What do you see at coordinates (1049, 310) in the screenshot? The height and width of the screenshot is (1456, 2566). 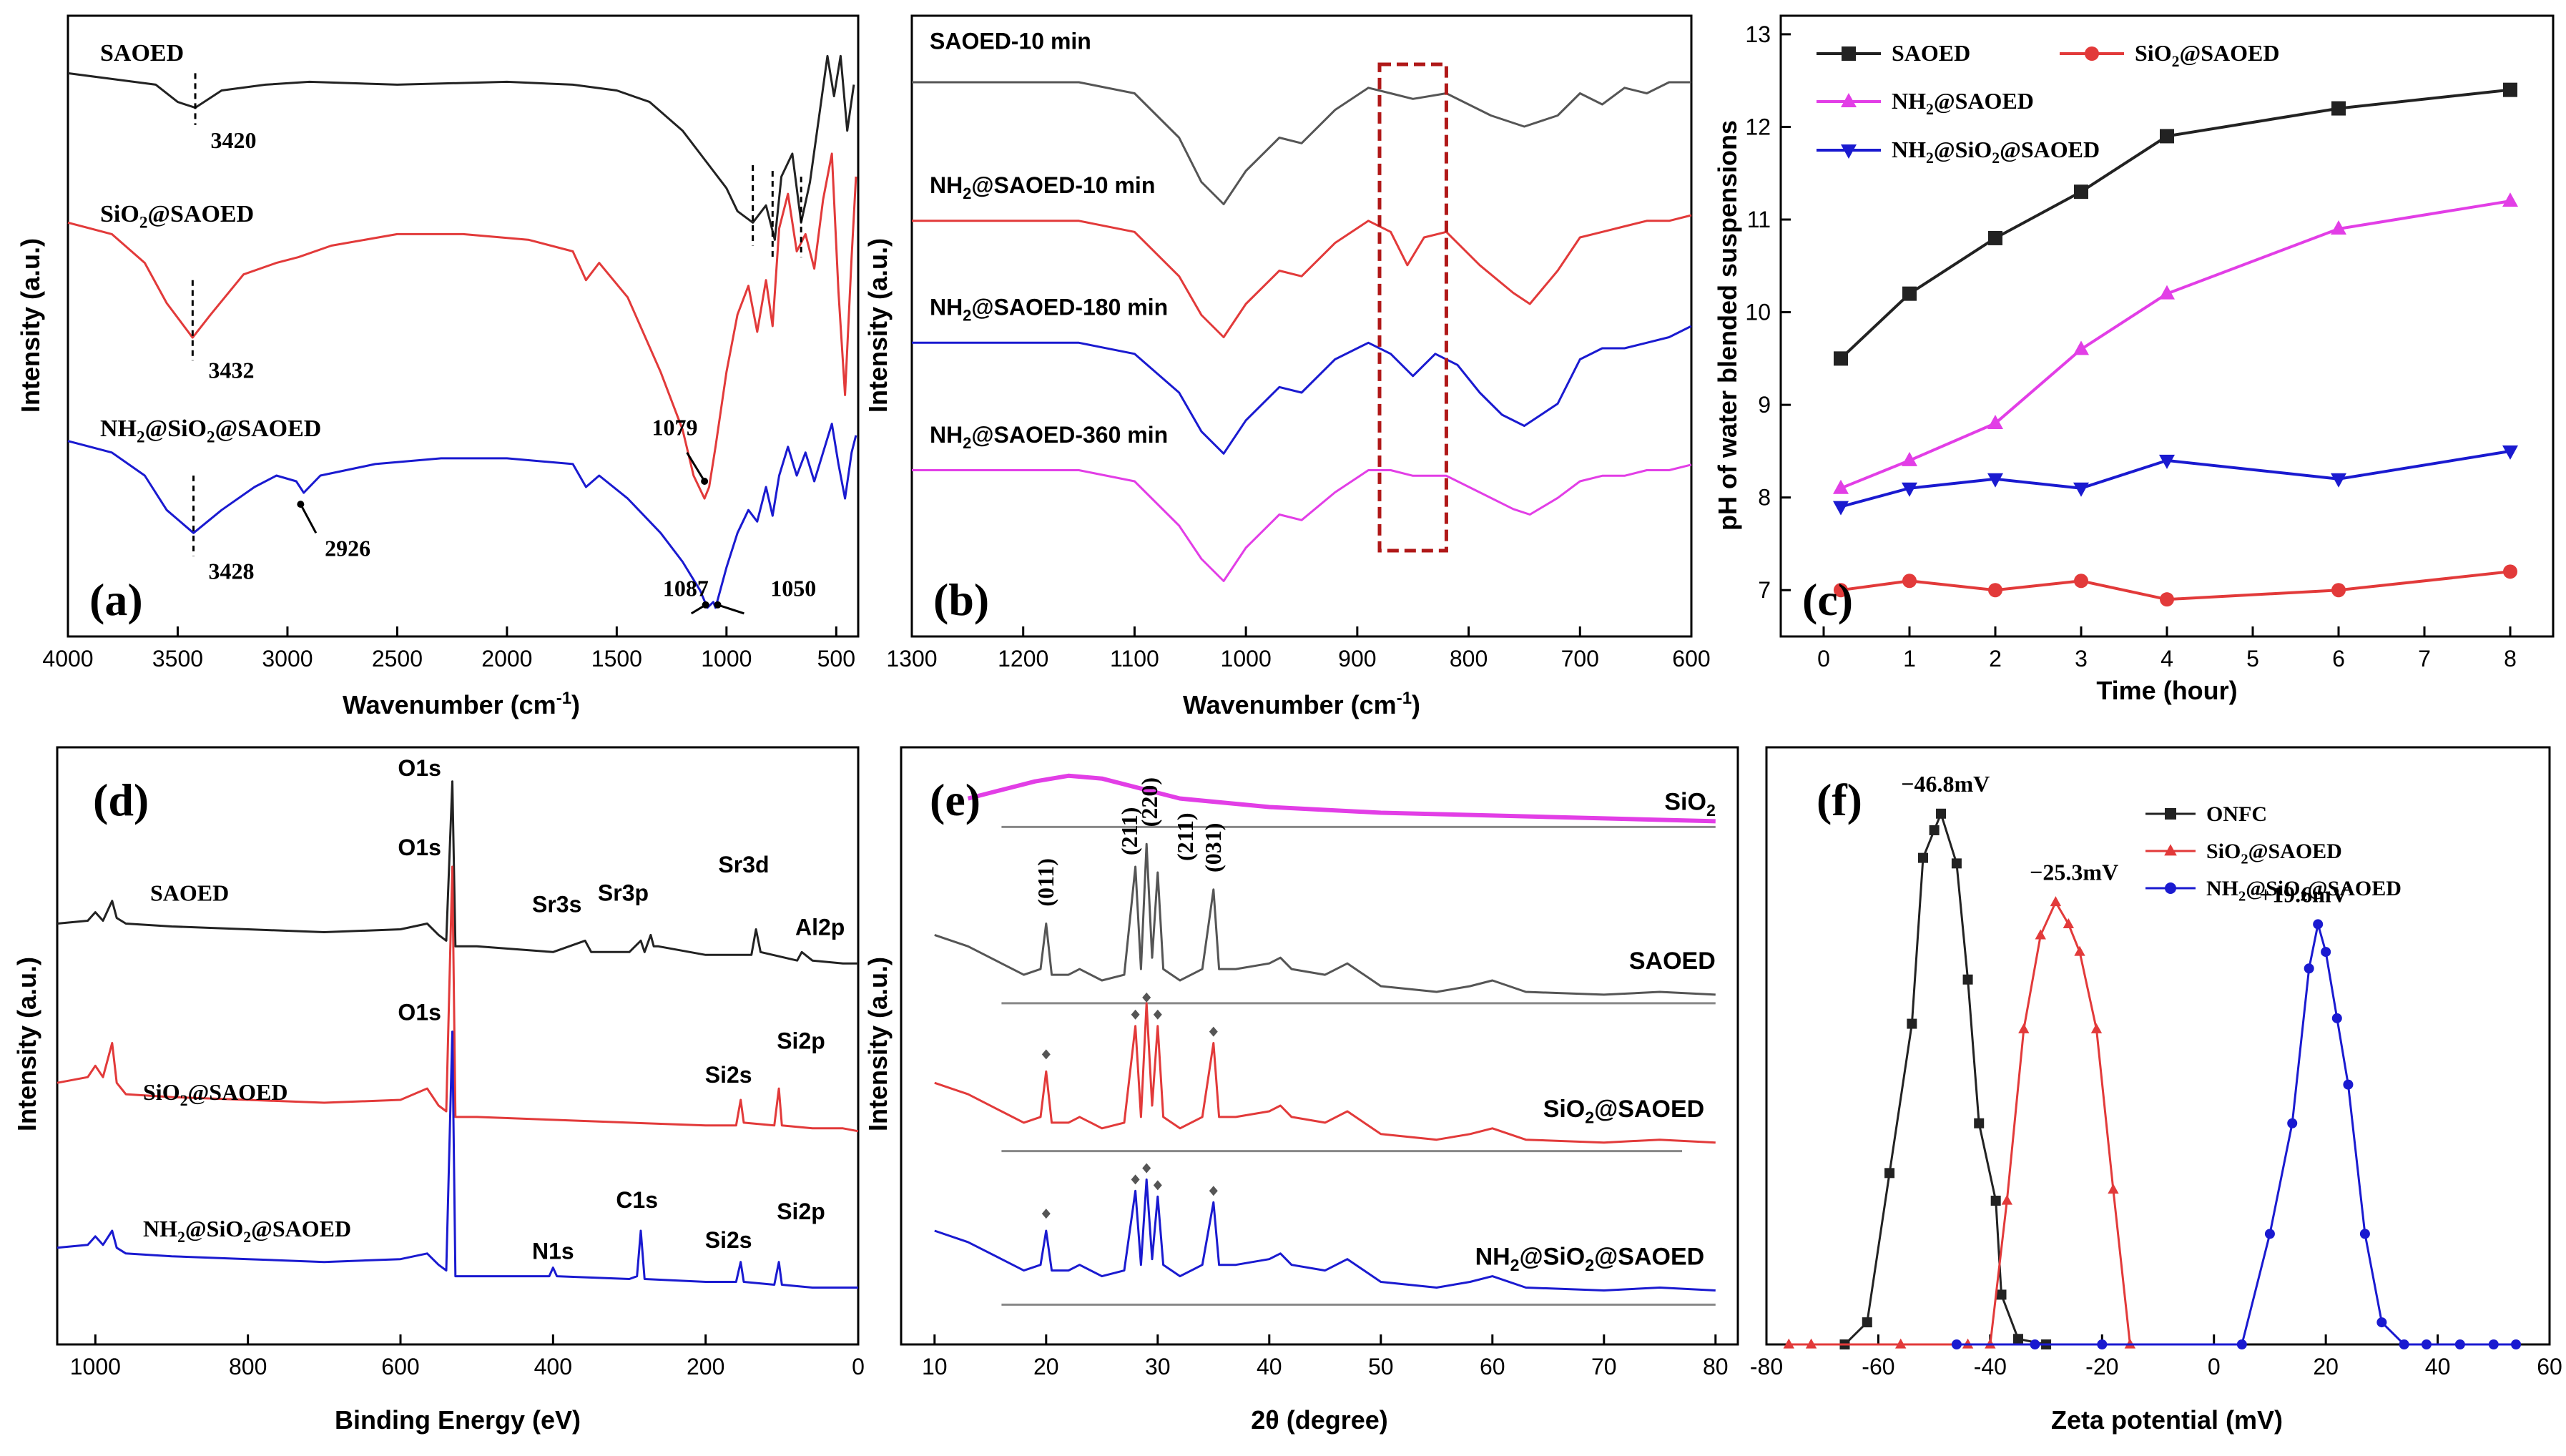 I see `series-label: NH2@SAOED-180 min` at bounding box center [1049, 310].